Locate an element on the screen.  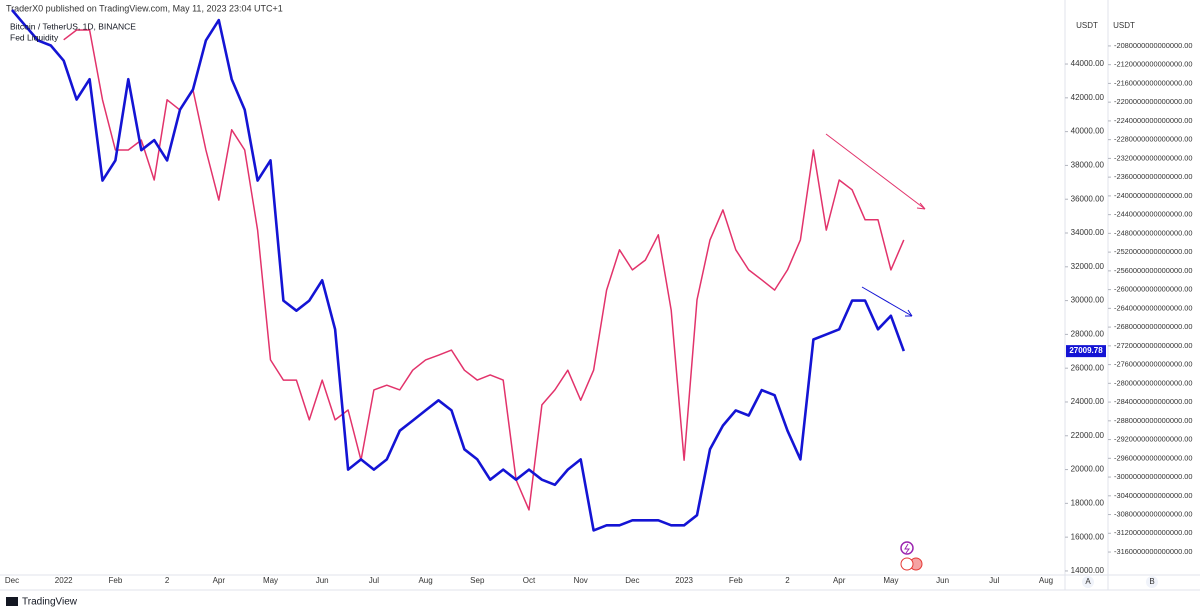
x-tick-label: 2022 is located at coordinates (64, 580).